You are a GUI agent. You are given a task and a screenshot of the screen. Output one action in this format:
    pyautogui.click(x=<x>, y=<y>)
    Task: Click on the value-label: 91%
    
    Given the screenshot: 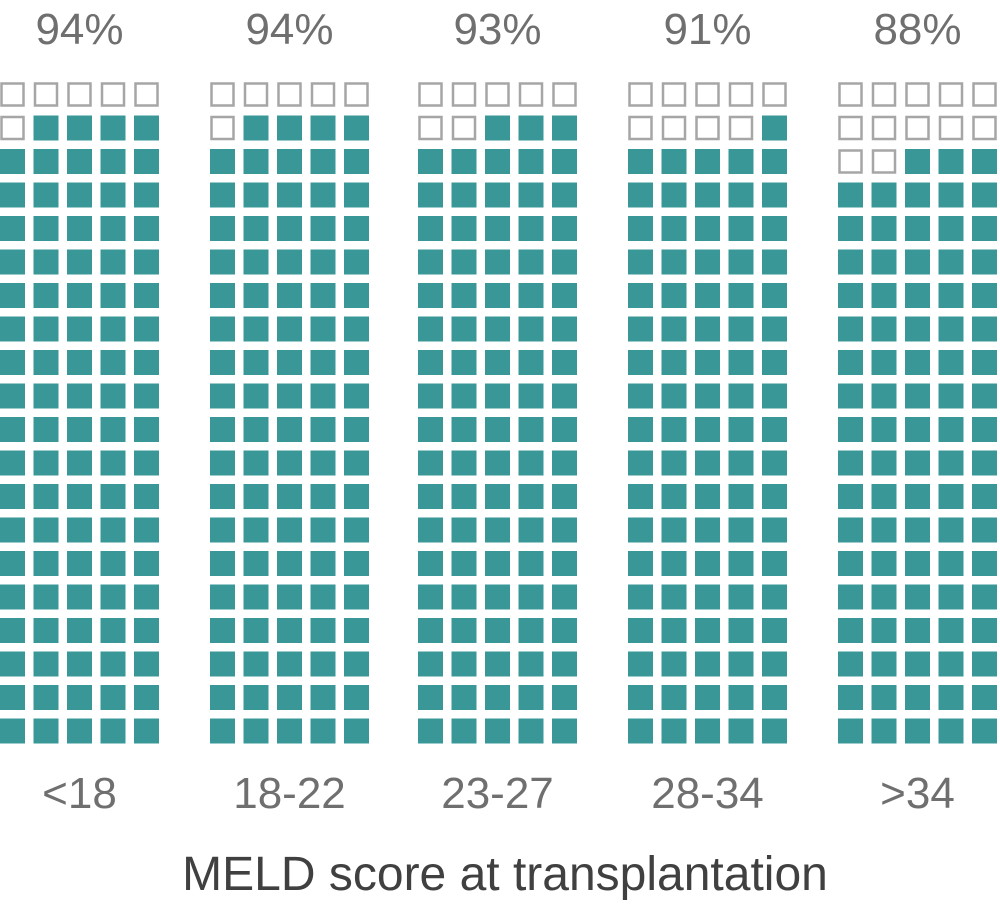 What is the action you would take?
    pyautogui.click(x=707, y=29)
    